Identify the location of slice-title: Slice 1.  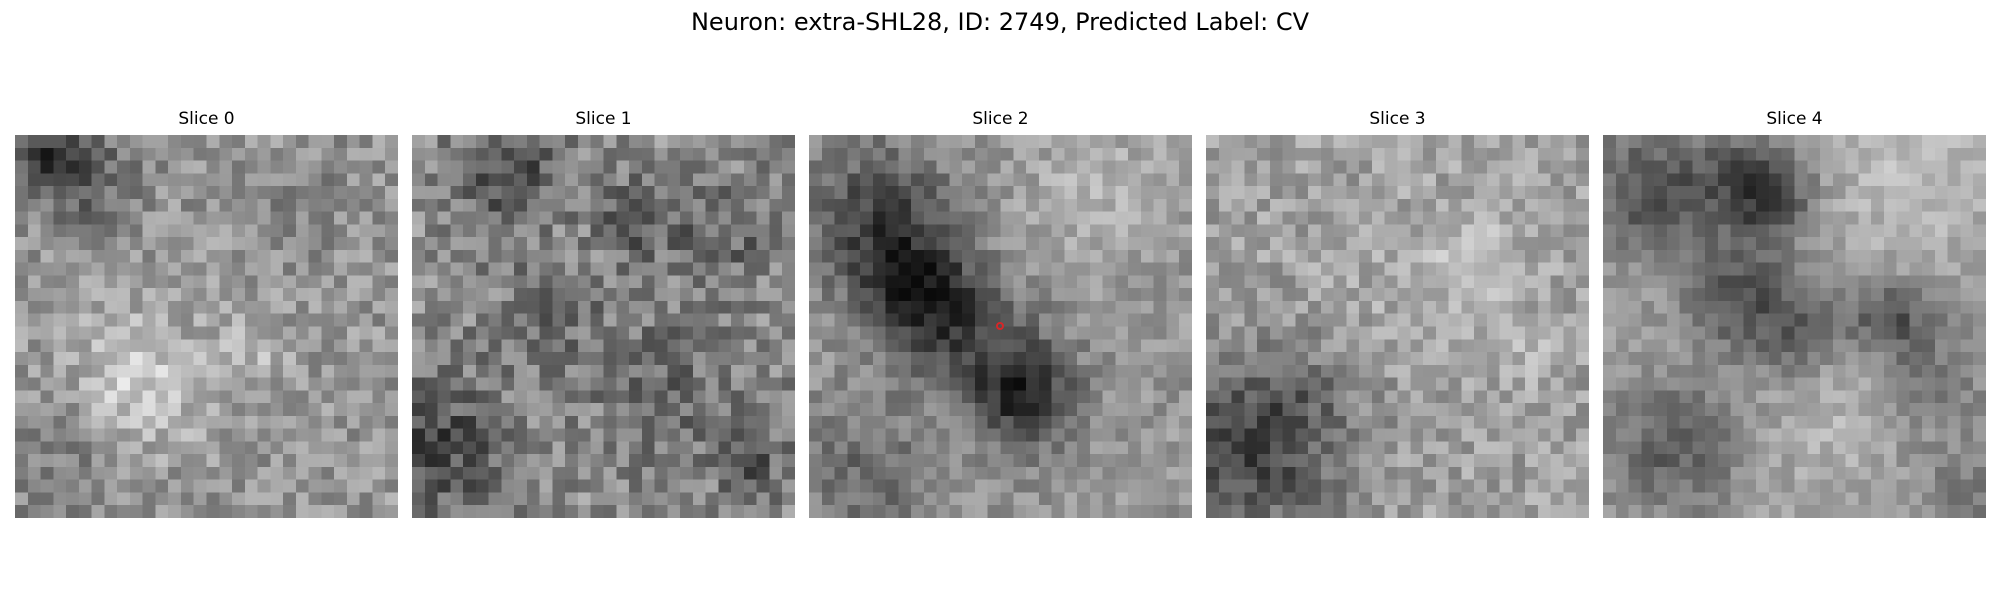
(603, 119).